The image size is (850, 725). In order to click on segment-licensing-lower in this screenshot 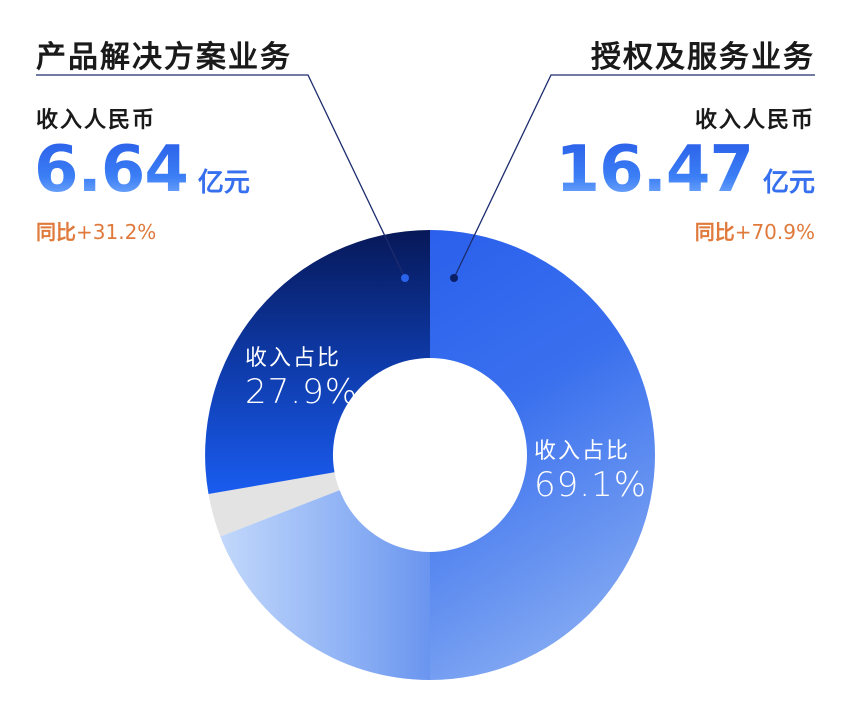, I will do `click(325, 585)`.